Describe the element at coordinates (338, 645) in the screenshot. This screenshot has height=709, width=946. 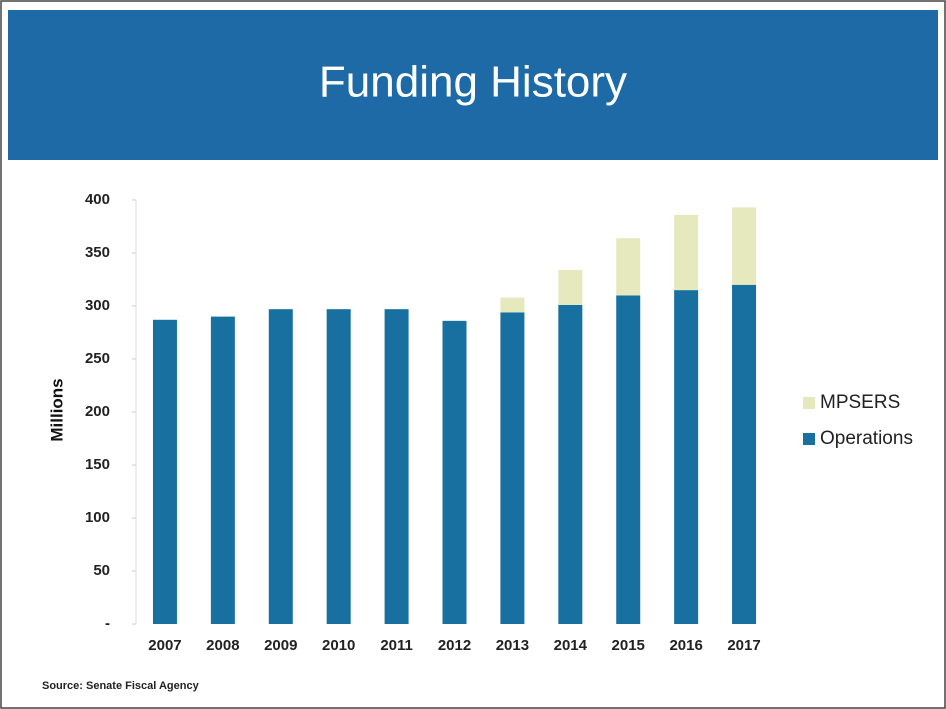
I see `x-tick-label: 2010` at that location.